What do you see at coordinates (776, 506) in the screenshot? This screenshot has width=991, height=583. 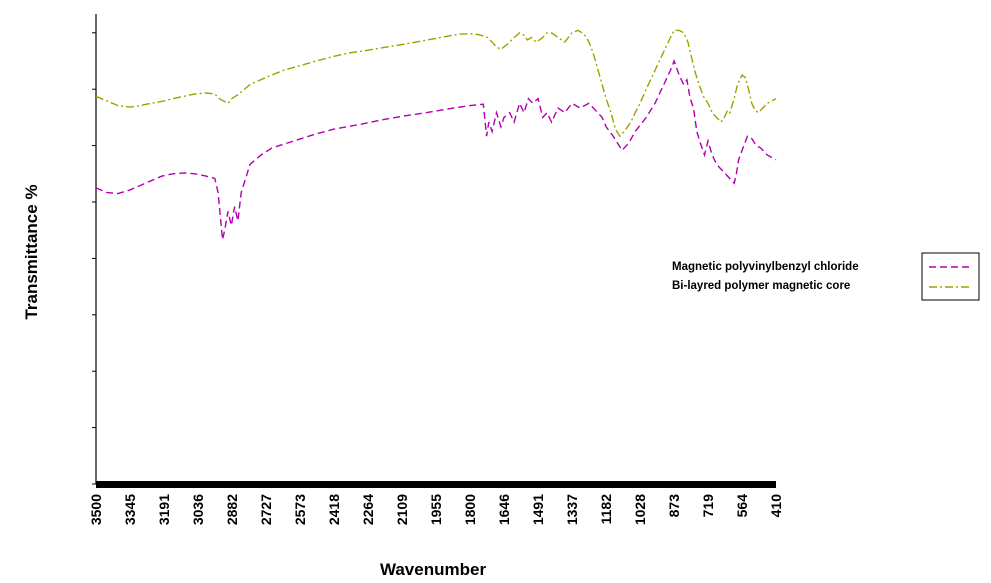 I see `x-tick-label-20: 410` at bounding box center [776, 506].